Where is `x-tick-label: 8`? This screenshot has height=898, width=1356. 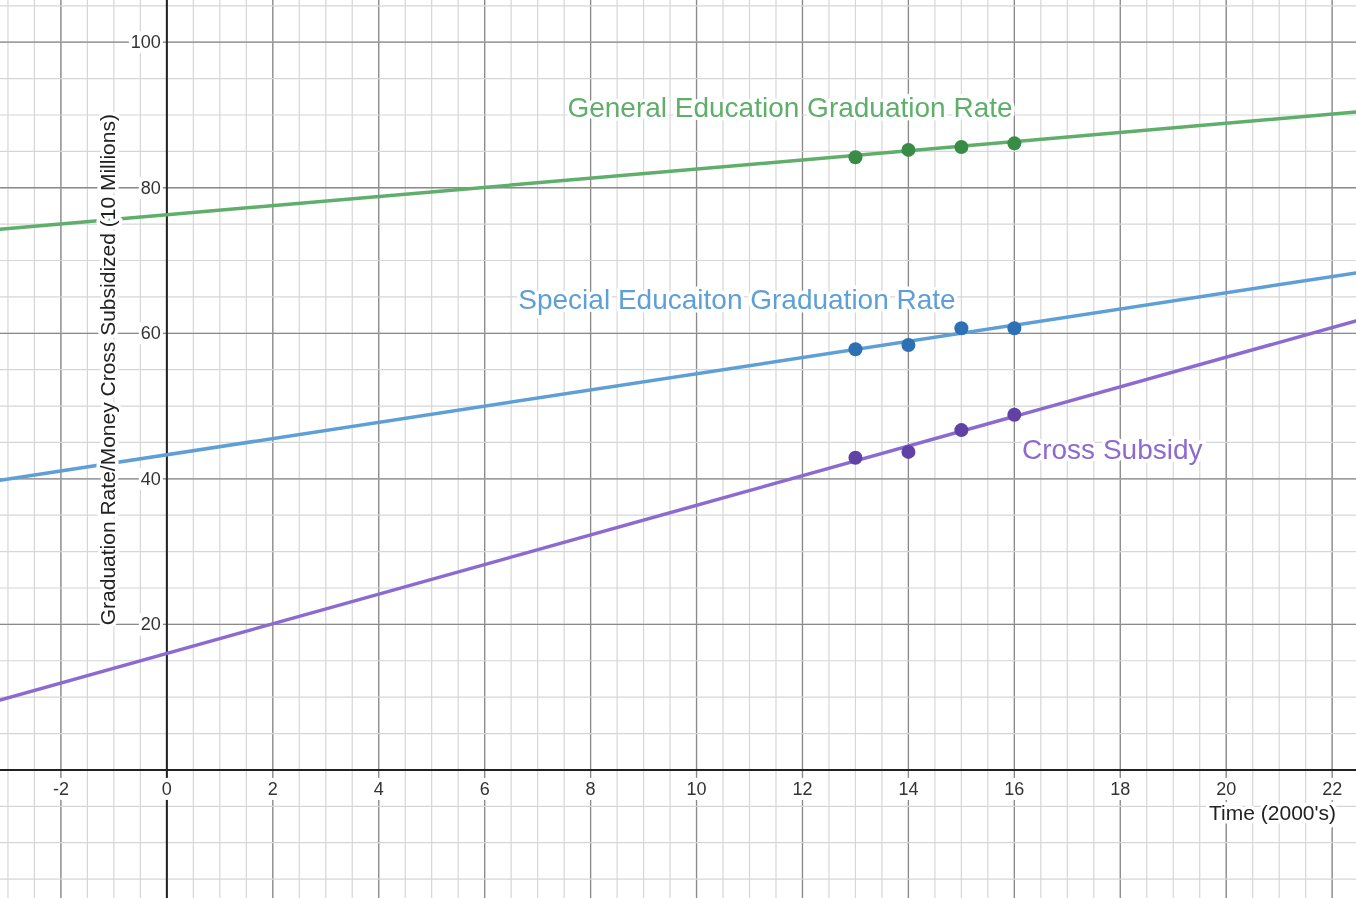 x-tick-label: 8 is located at coordinates (590, 788).